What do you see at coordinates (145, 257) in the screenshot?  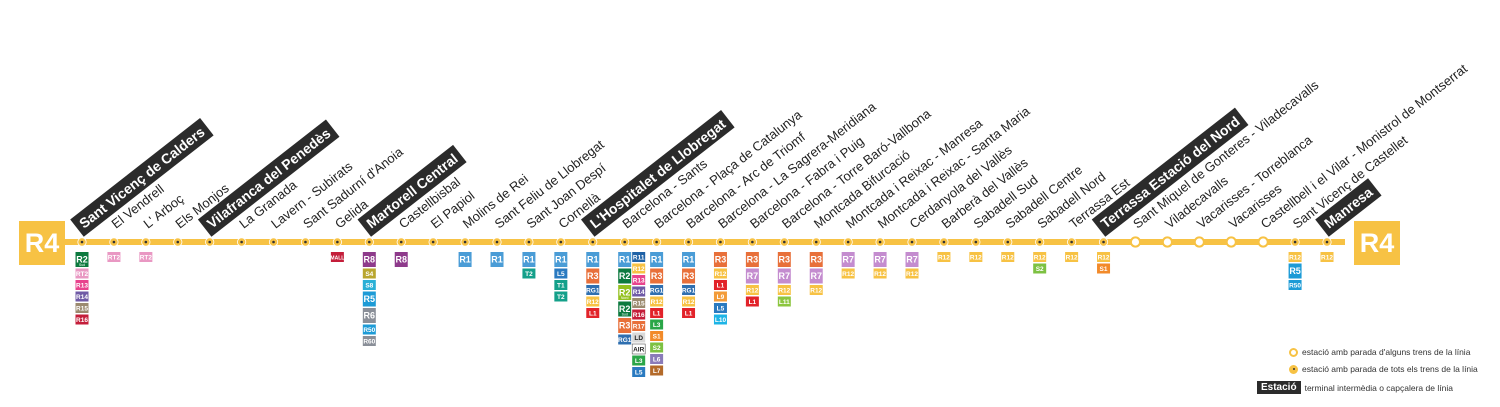 I see `connection-badge-rt2: RT2` at bounding box center [145, 257].